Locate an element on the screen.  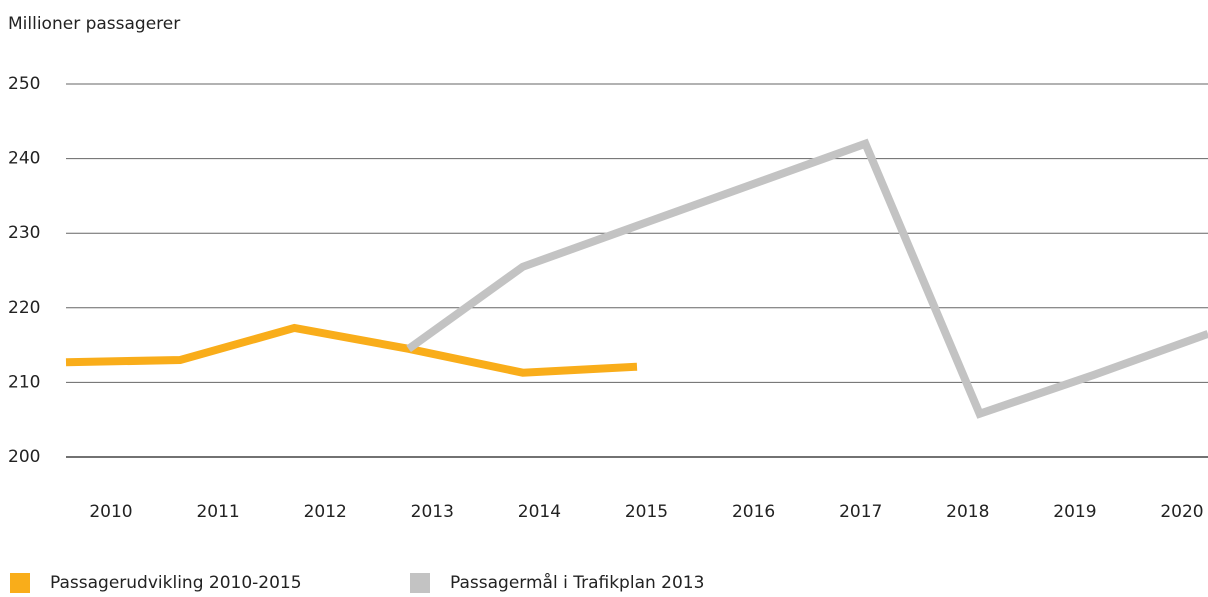
series-line is located at coordinates (351, 350).